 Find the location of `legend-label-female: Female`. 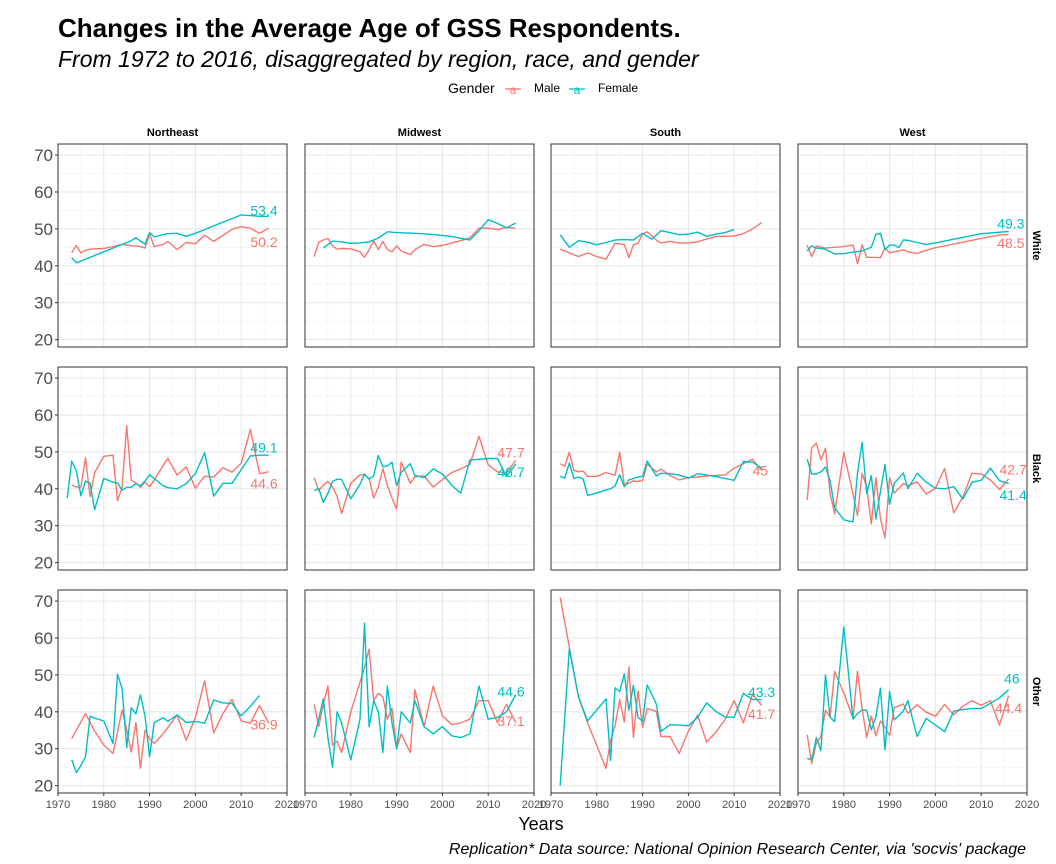

legend-label-female: Female is located at coordinates (618, 88).